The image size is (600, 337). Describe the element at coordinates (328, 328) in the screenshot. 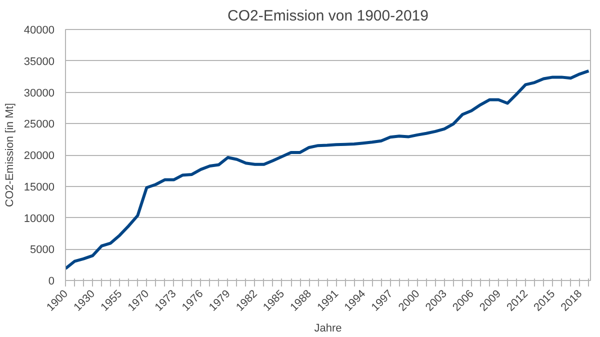

I see `x-axis-title: Jahre` at that location.